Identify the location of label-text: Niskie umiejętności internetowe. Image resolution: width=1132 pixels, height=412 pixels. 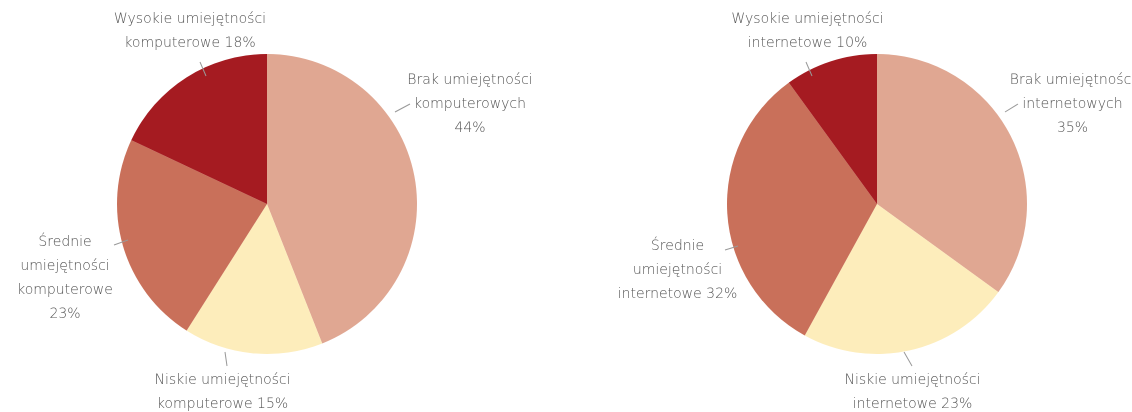
(912, 392).